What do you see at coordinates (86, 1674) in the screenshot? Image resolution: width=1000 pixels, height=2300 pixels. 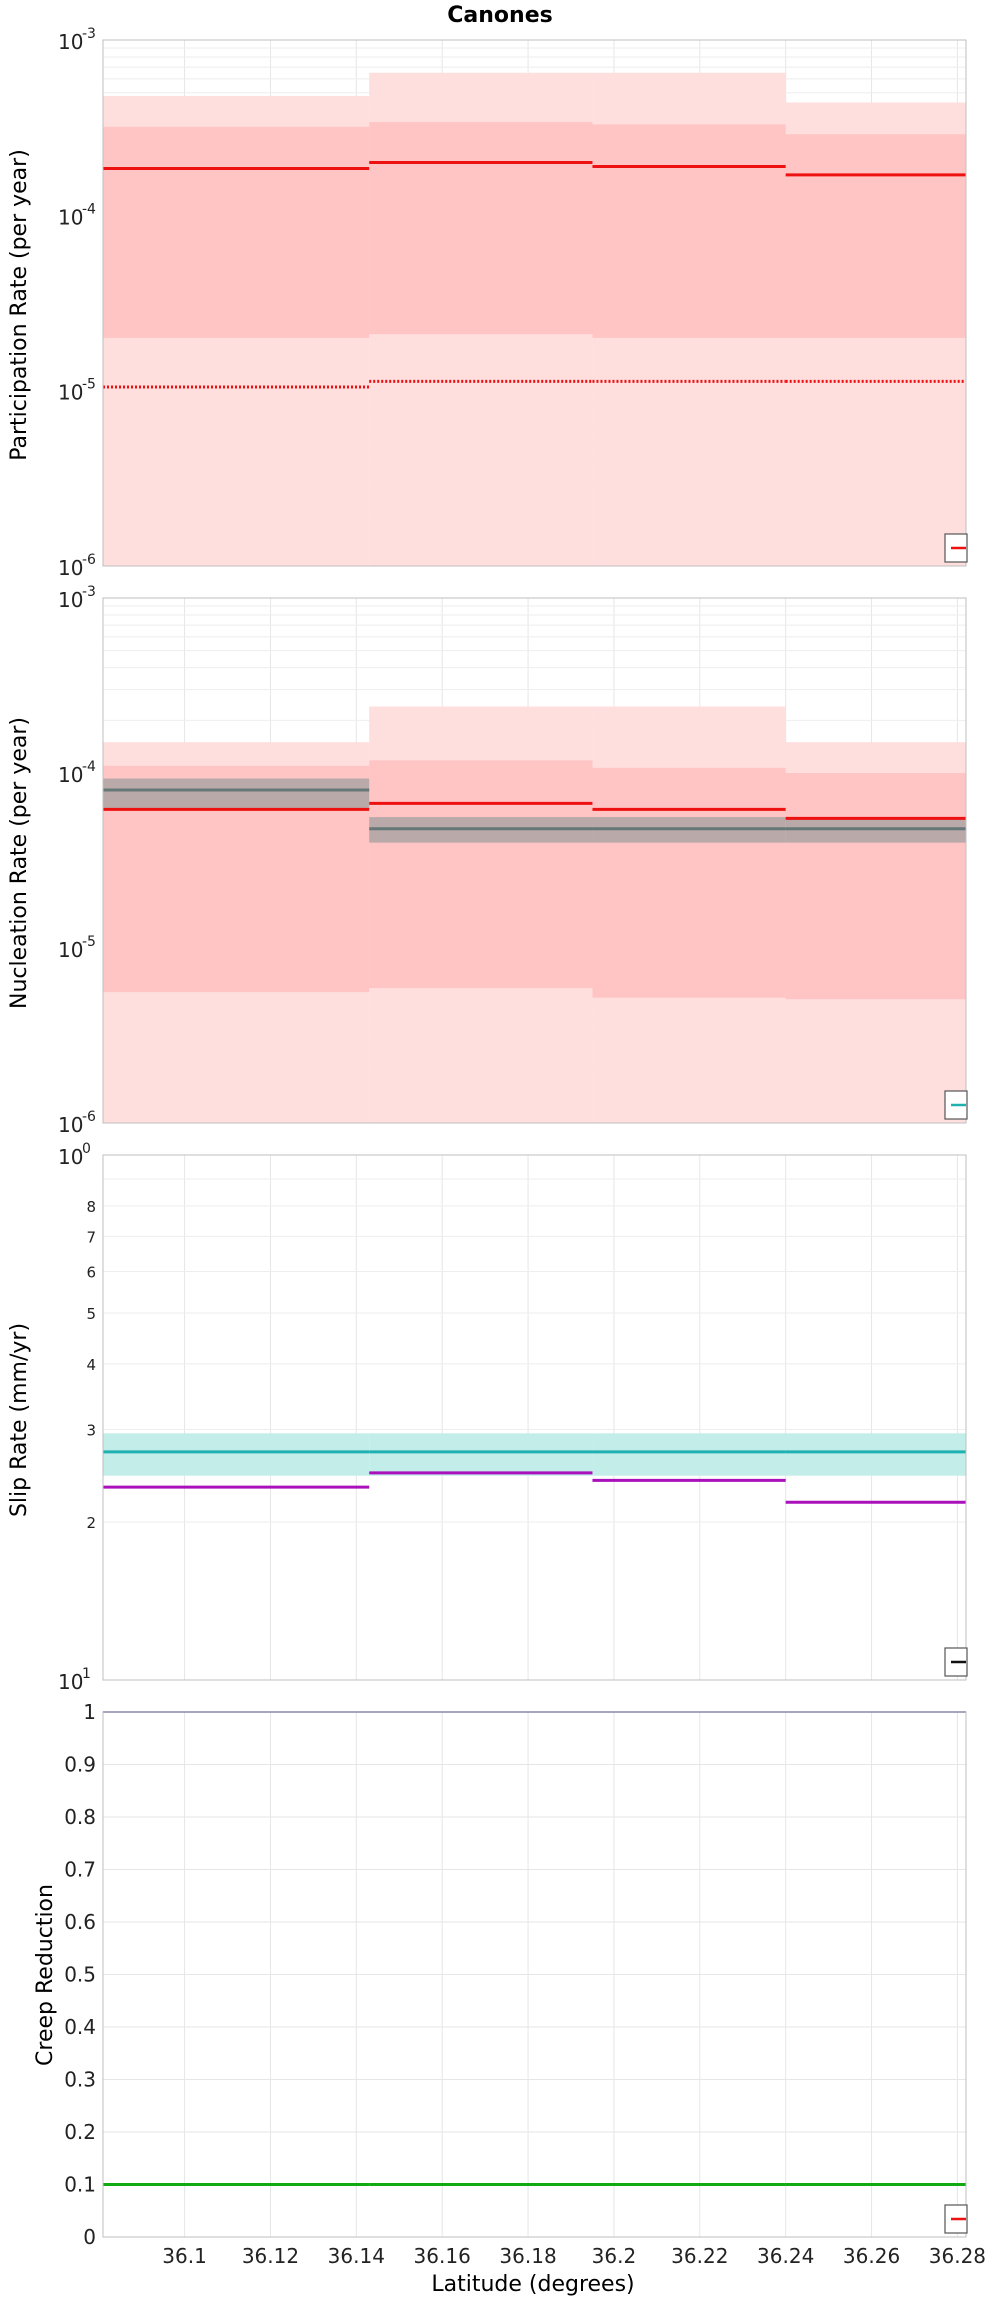 I see `y-tick-exponent: 1` at bounding box center [86, 1674].